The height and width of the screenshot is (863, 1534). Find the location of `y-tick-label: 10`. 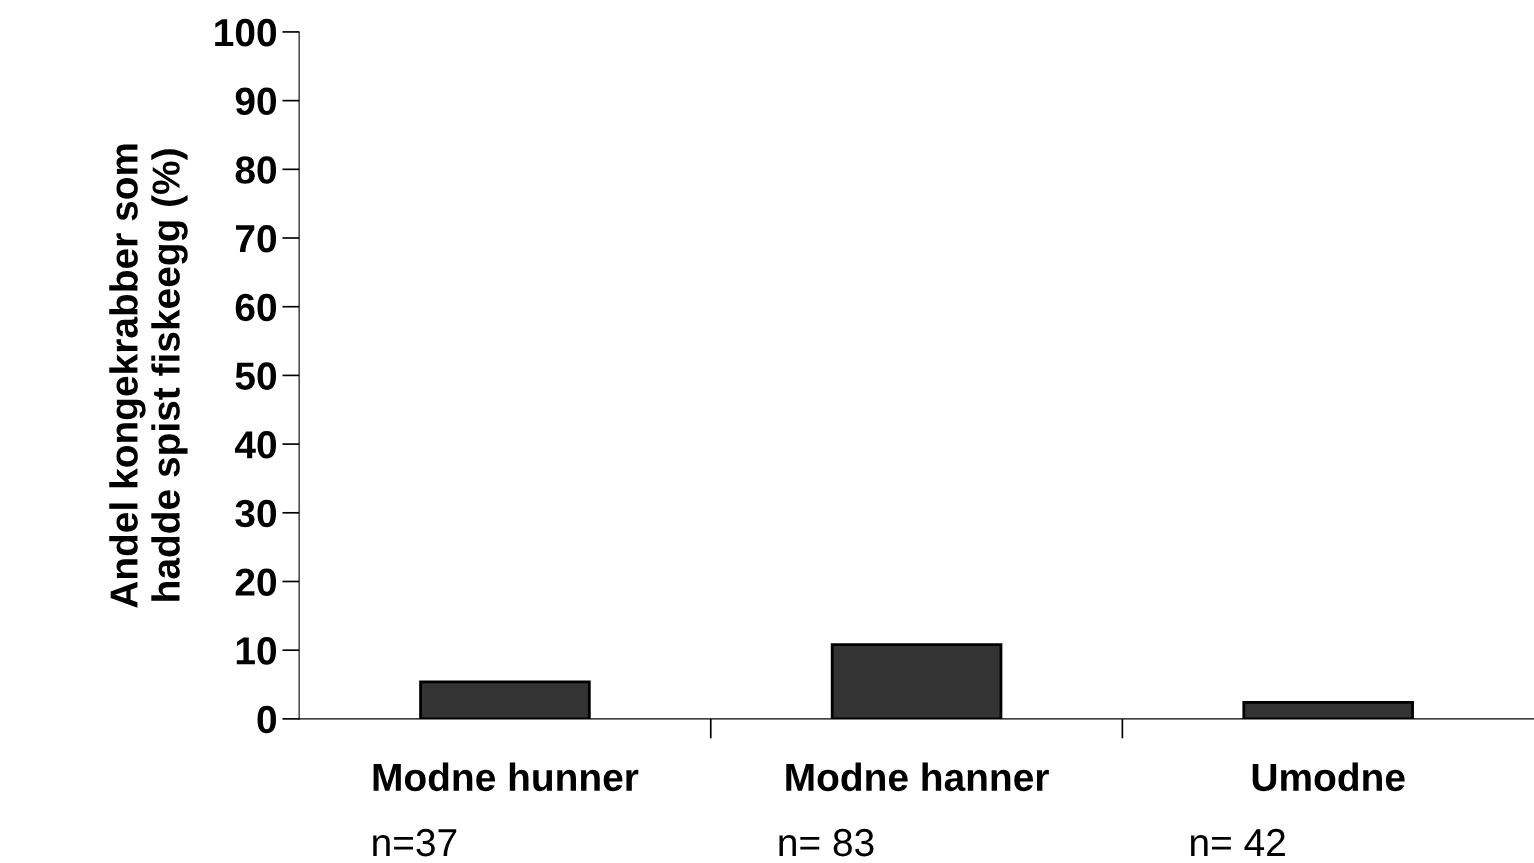

y-tick-label: 10 is located at coordinates (256, 651).